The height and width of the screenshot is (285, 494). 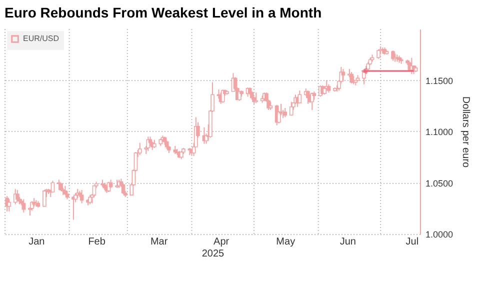 What do you see at coordinates (440, 183) in the screenshot?
I see `y-tick-label: 1.0500` at bounding box center [440, 183].